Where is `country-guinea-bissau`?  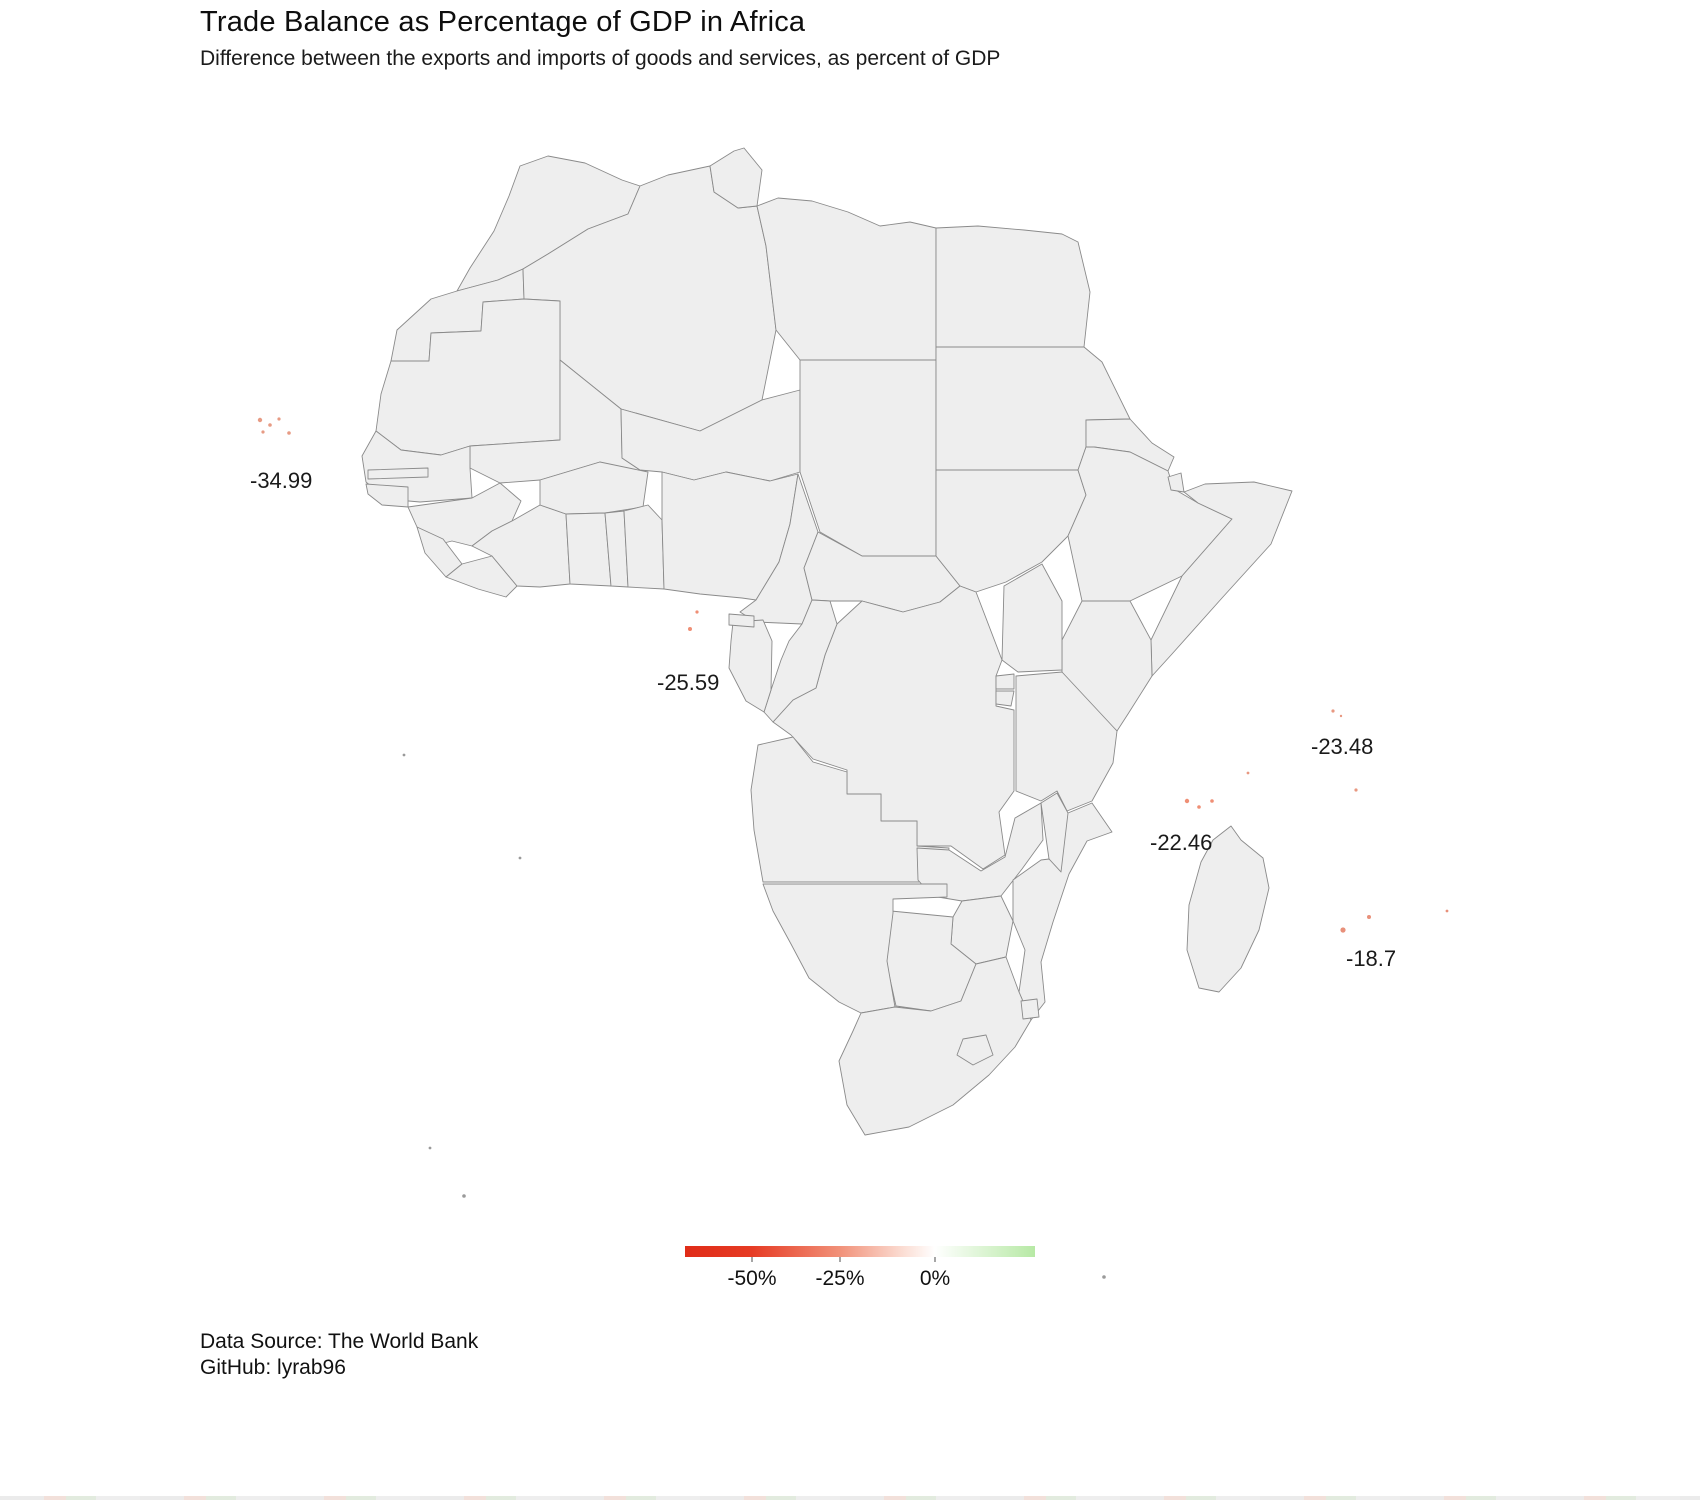
country-guinea-bissau is located at coordinates (387, 495).